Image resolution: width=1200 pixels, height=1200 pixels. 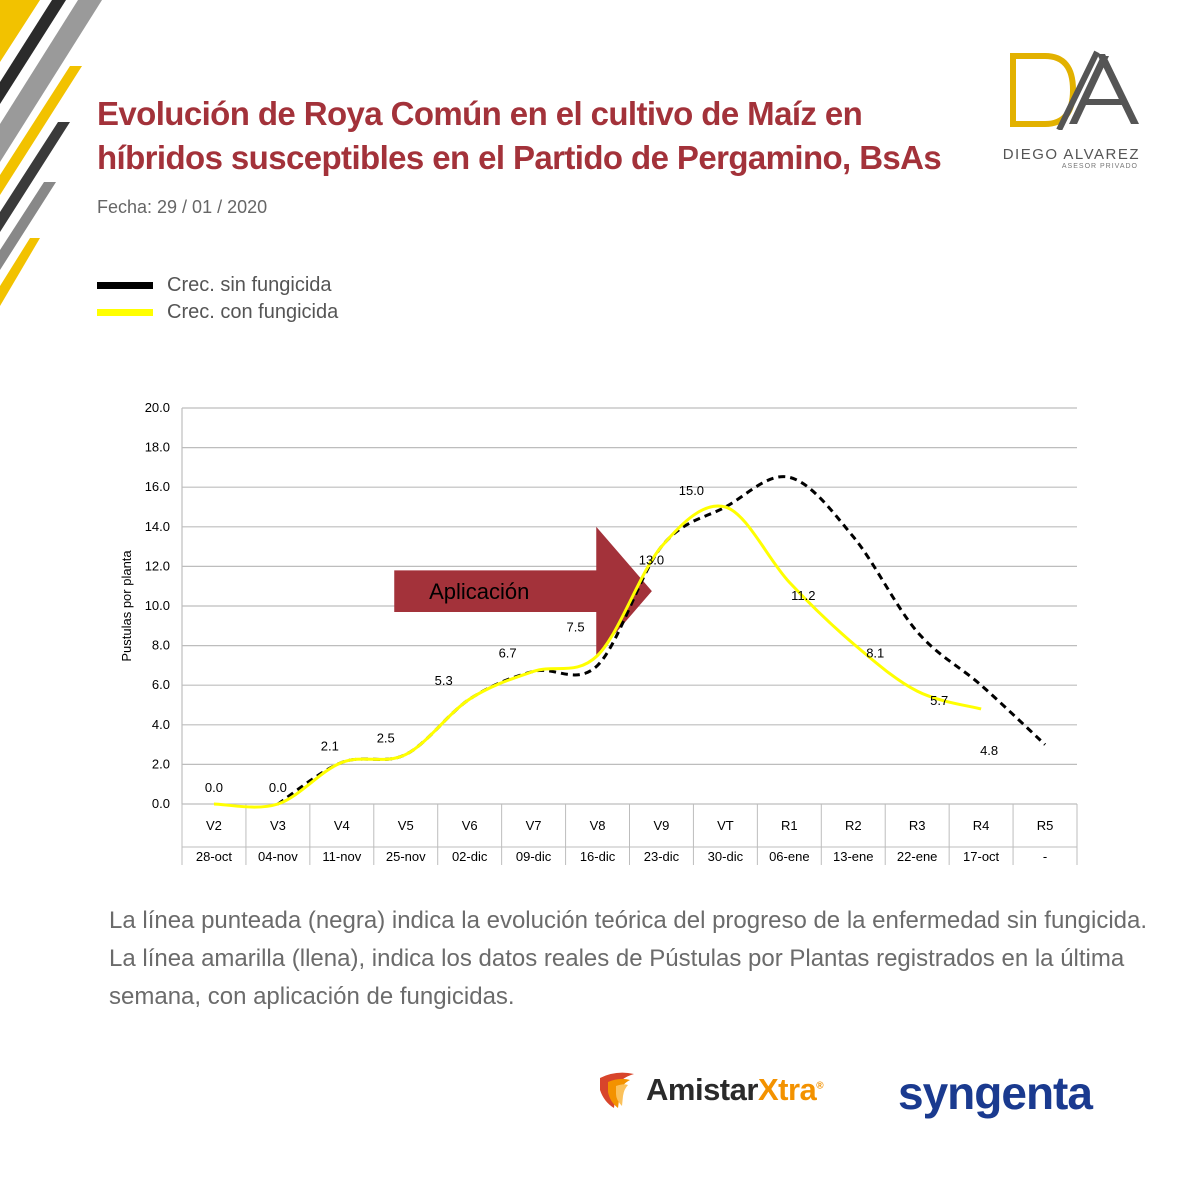 What do you see at coordinates (803, 595) in the screenshot?
I see `data-label: 11.2` at bounding box center [803, 595].